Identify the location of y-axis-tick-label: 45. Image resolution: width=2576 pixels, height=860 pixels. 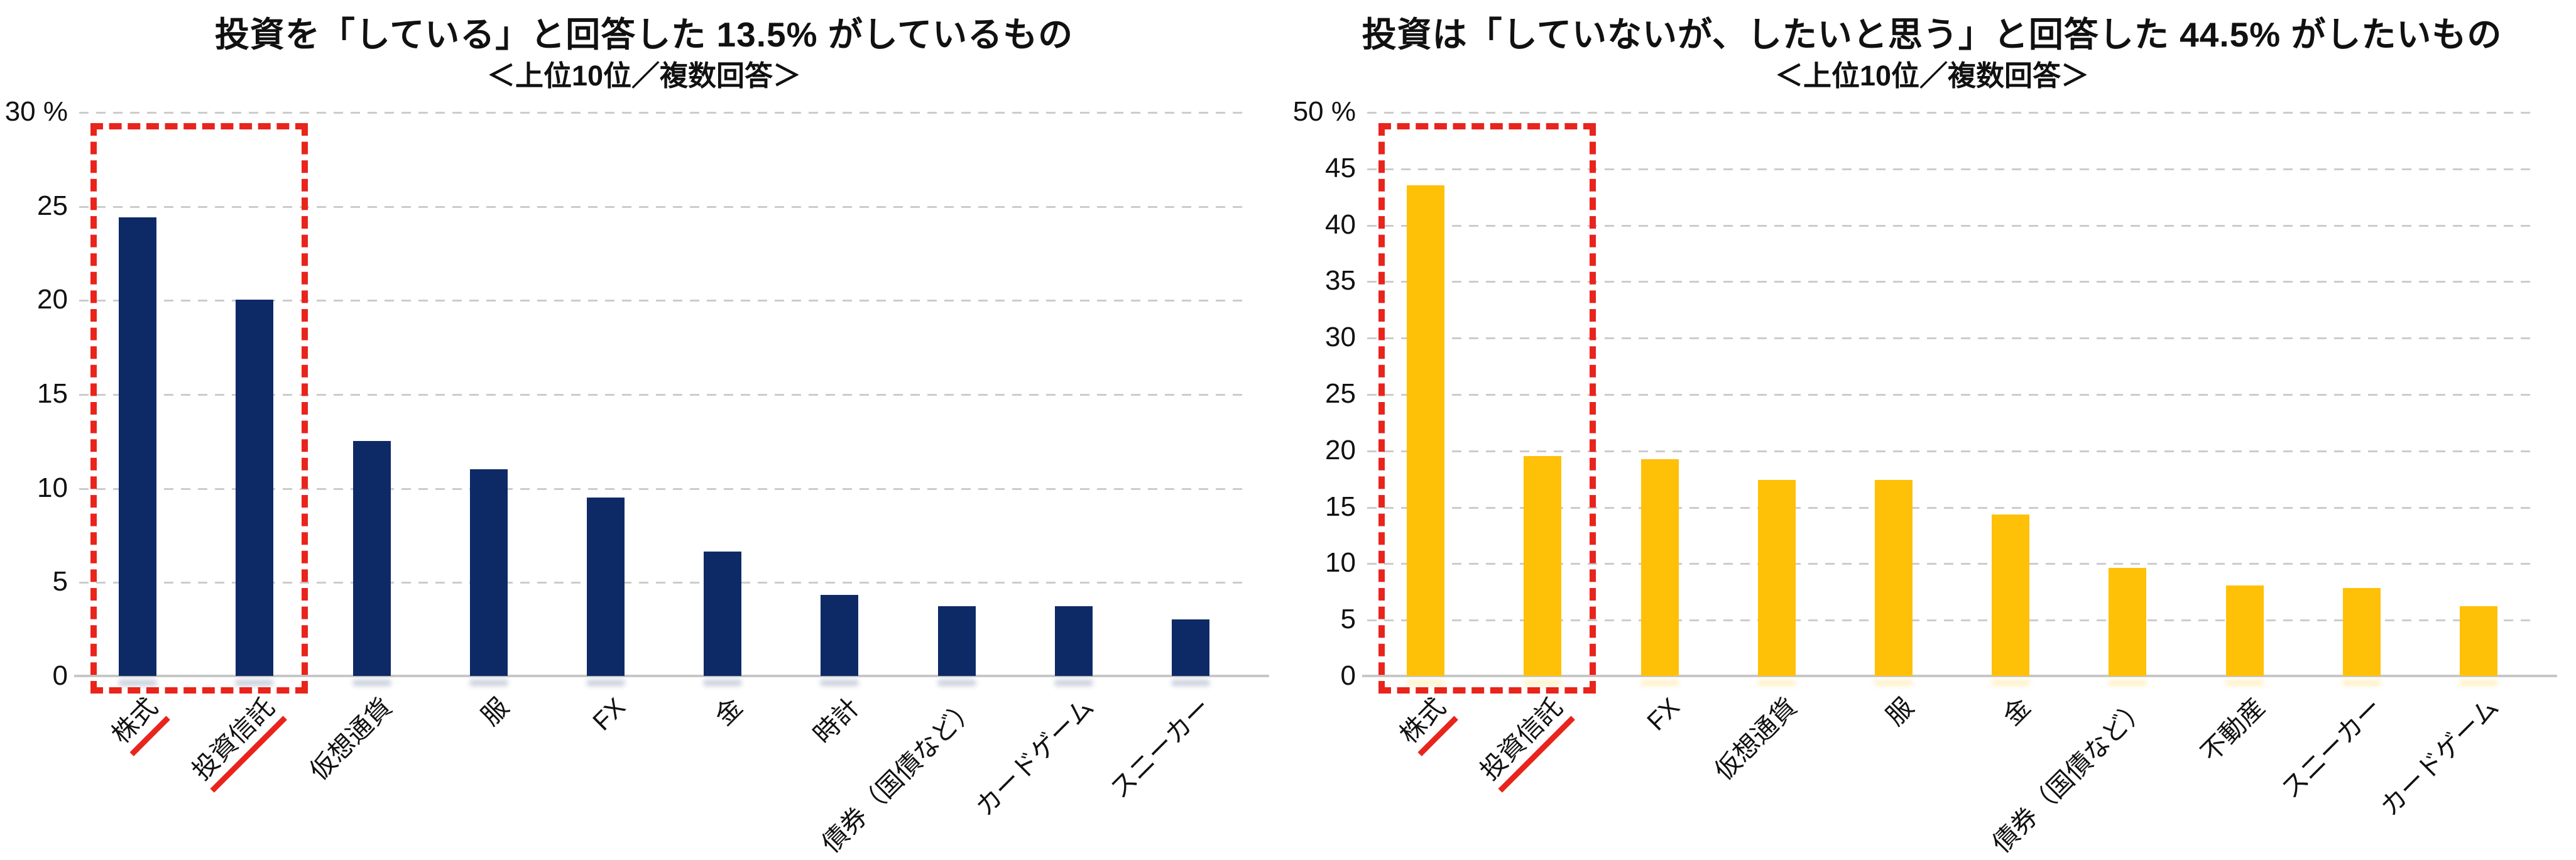
(1341, 167).